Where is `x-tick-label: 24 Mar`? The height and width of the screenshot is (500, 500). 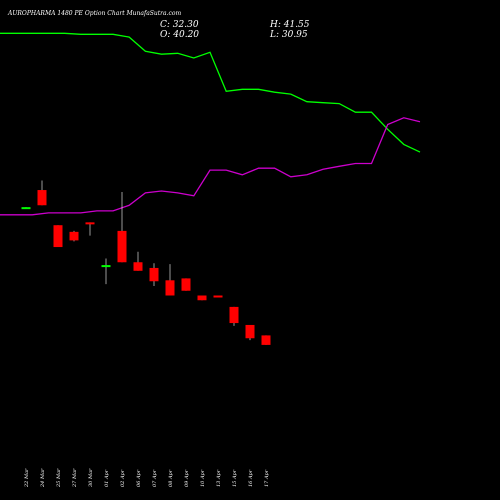 x-tick-label: 24 Mar is located at coordinates (43, 478).